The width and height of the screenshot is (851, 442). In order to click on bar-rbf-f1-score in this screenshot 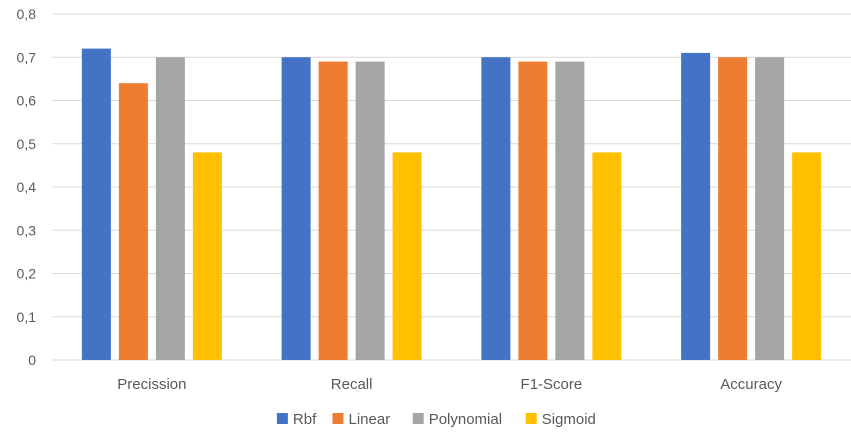, I will do `click(496, 208)`.